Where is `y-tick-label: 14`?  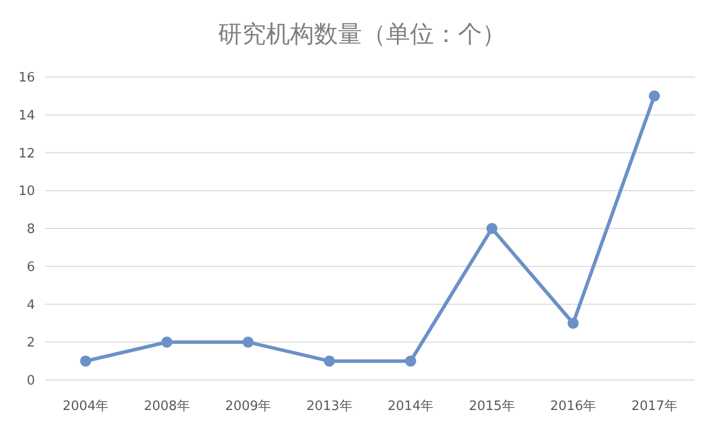 y-tick-label: 14 is located at coordinates (26, 116).